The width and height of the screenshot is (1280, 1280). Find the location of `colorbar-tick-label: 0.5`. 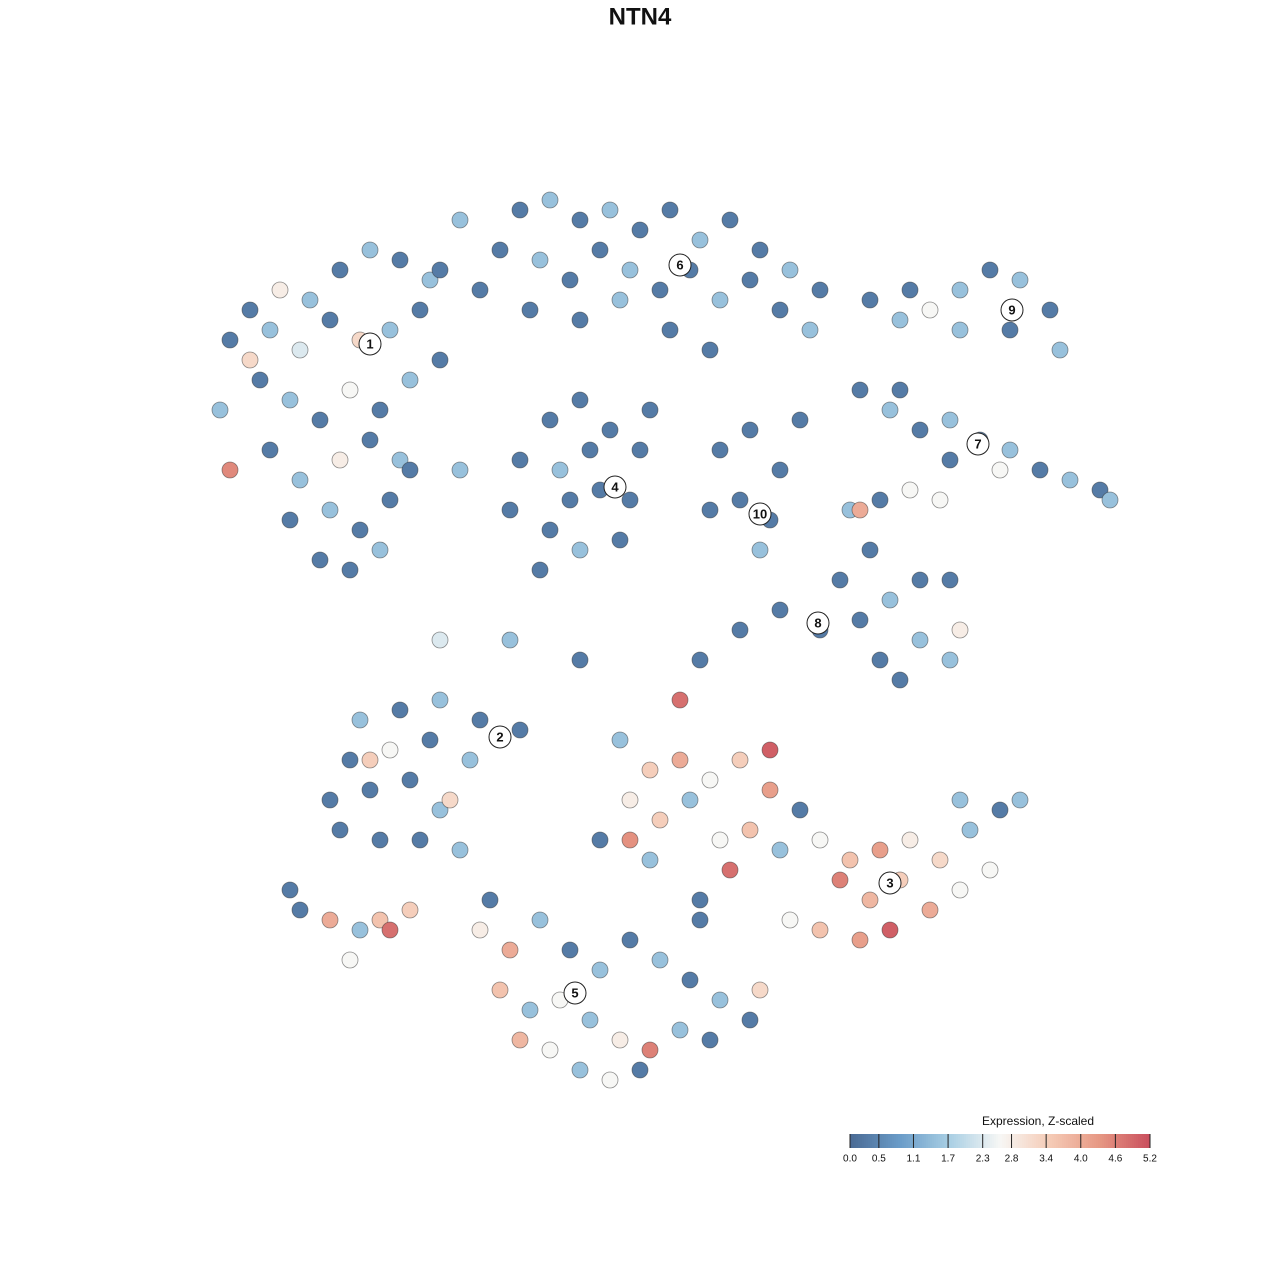

colorbar-tick-label: 0.5 is located at coordinates (879, 1159).